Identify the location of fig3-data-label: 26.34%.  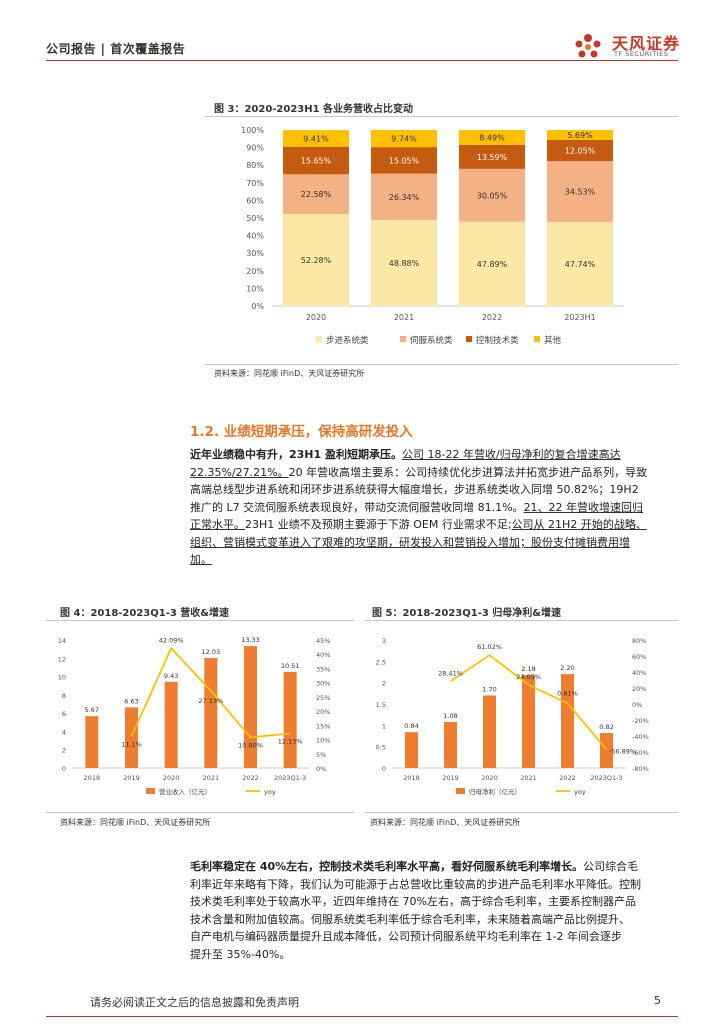
(404, 197).